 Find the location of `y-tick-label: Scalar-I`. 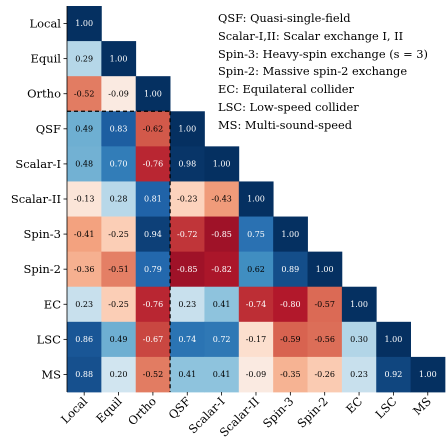

y-tick-label: Scalar-I is located at coordinates (38, 164).